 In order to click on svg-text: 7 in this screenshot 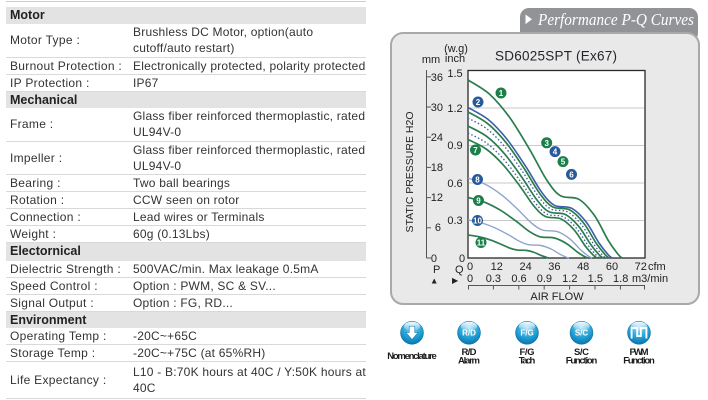, I will do `click(475, 150)`.